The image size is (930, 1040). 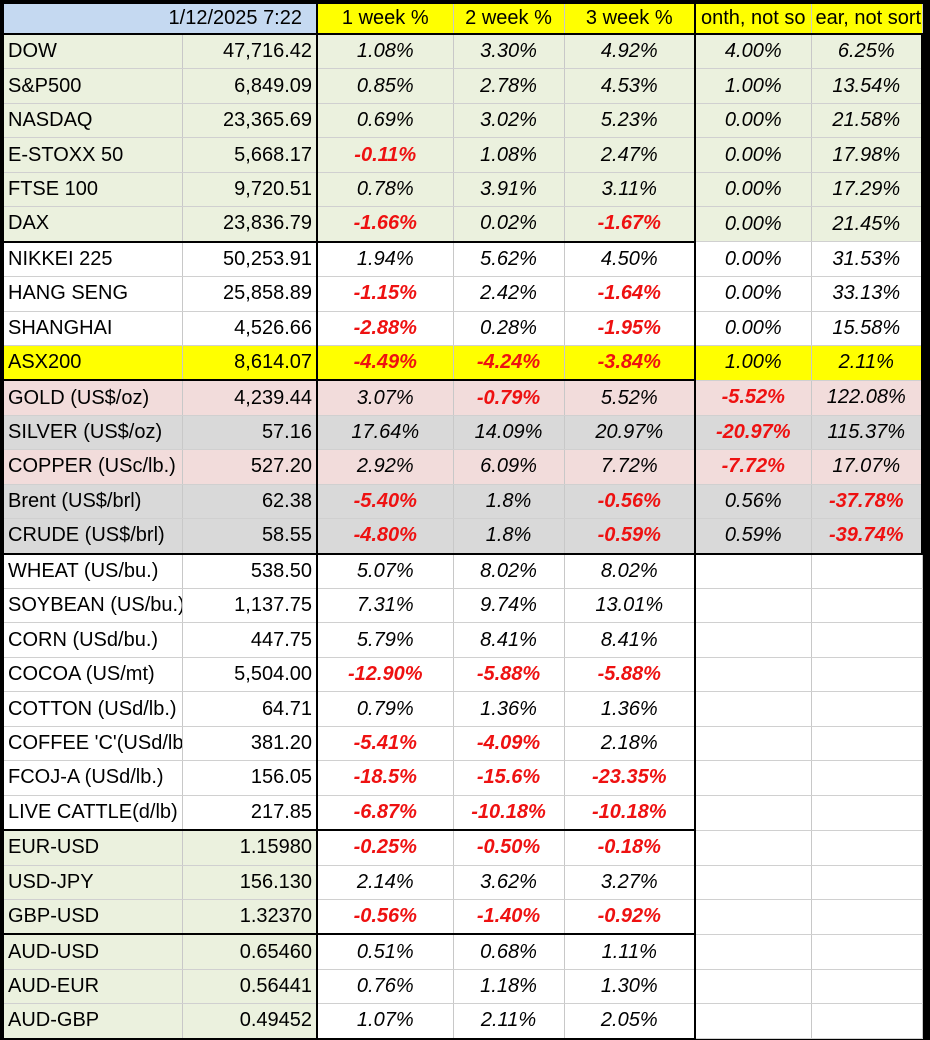 What do you see at coordinates (867, 224) in the screenshot?
I see `pct-cell-y: 21.45%` at bounding box center [867, 224].